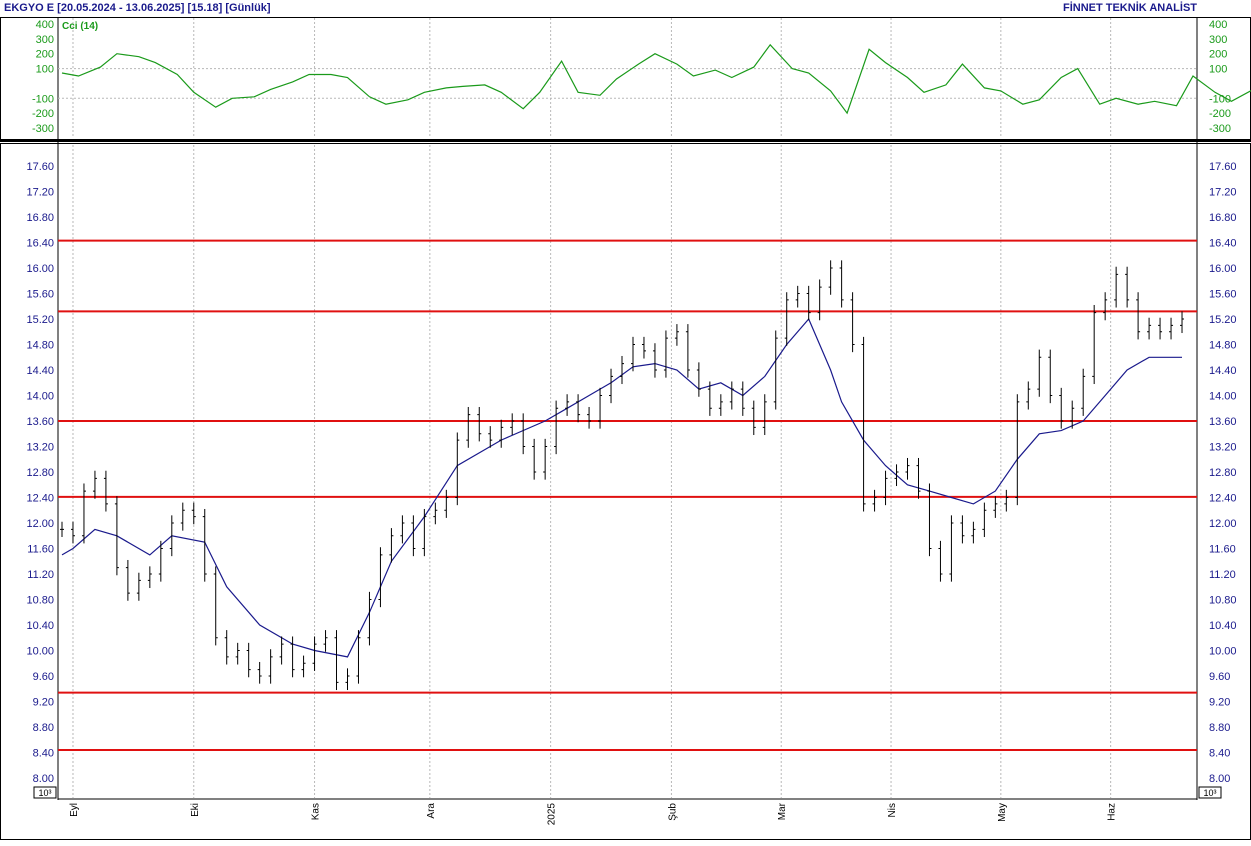 The width and height of the screenshot is (1251, 846). What do you see at coordinates (1223, 269) in the screenshot?
I see `price-tick-right: 16.00` at bounding box center [1223, 269].